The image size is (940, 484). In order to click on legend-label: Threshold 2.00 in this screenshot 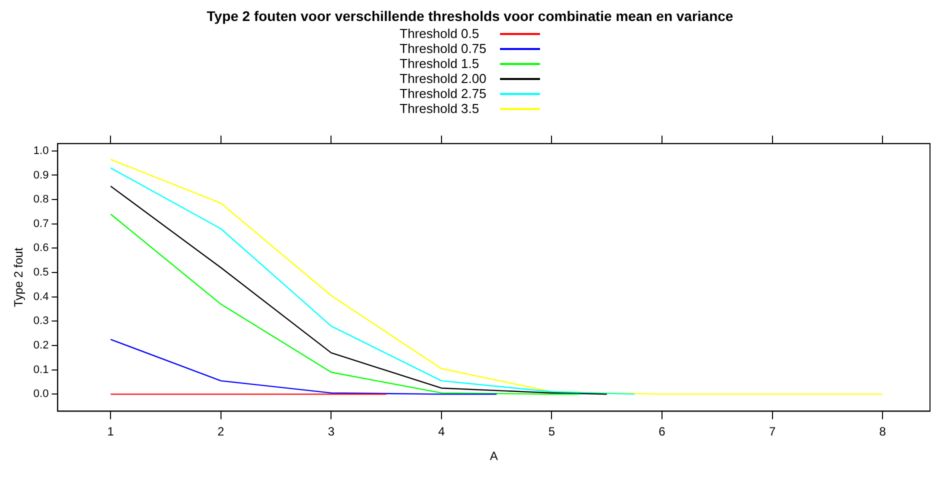, I will do `click(443, 78)`.